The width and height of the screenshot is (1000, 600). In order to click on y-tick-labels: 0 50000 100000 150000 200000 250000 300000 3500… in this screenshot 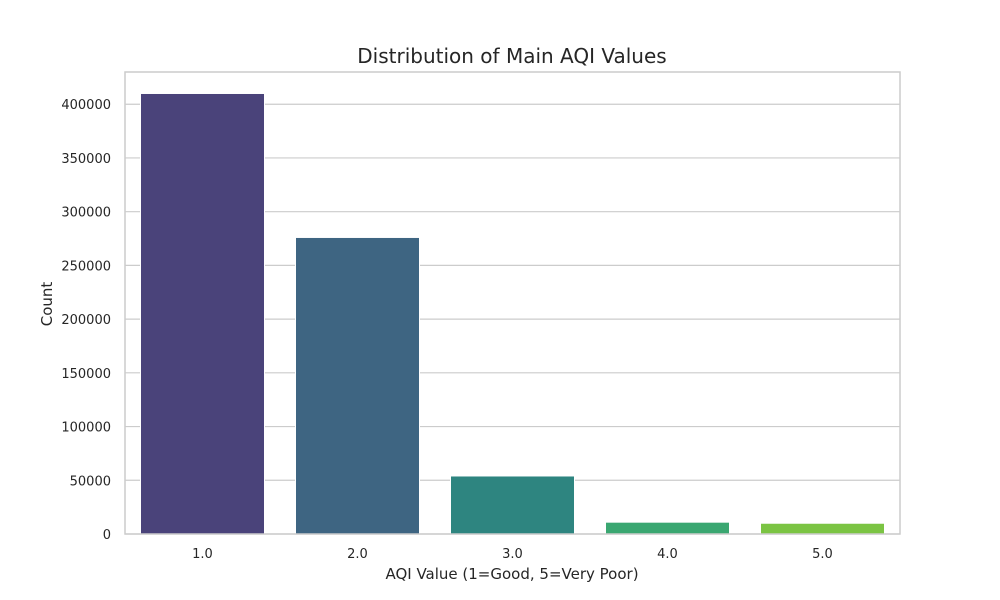, I will do `click(86, 320)`.